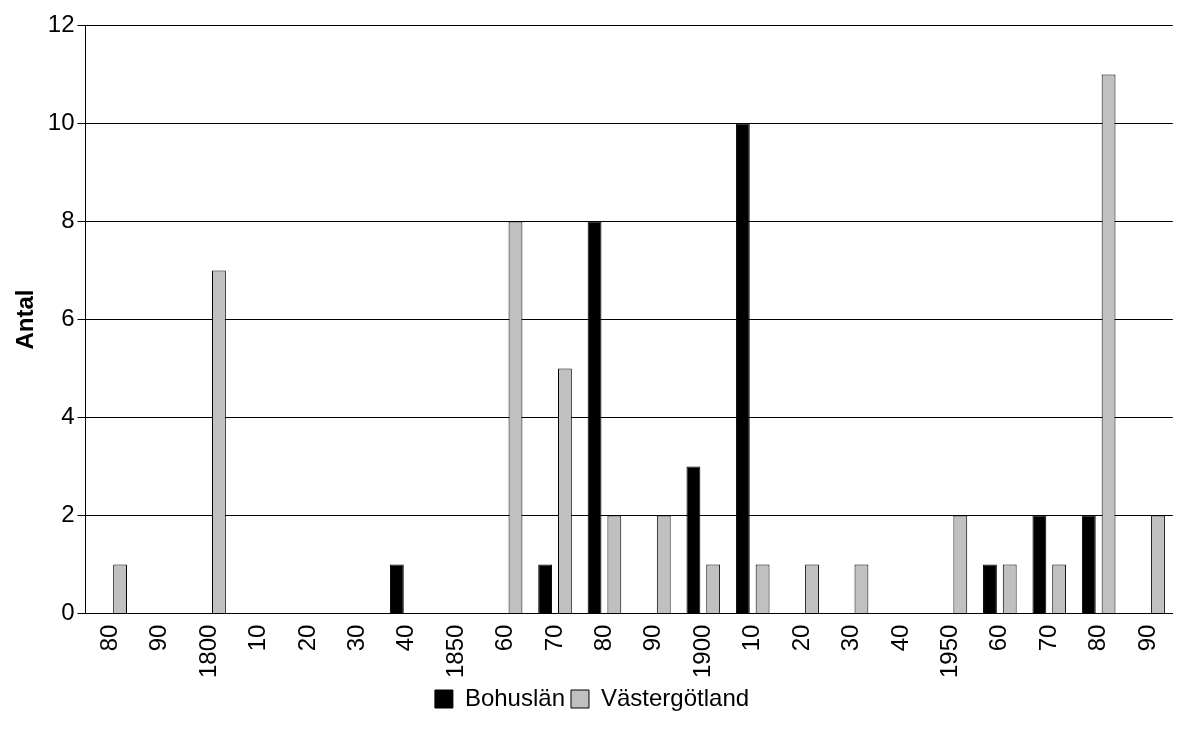 This screenshot has width=1188, height=729. What do you see at coordinates (68, 220) in the screenshot?
I see `y-tick-label: 8` at bounding box center [68, 220].